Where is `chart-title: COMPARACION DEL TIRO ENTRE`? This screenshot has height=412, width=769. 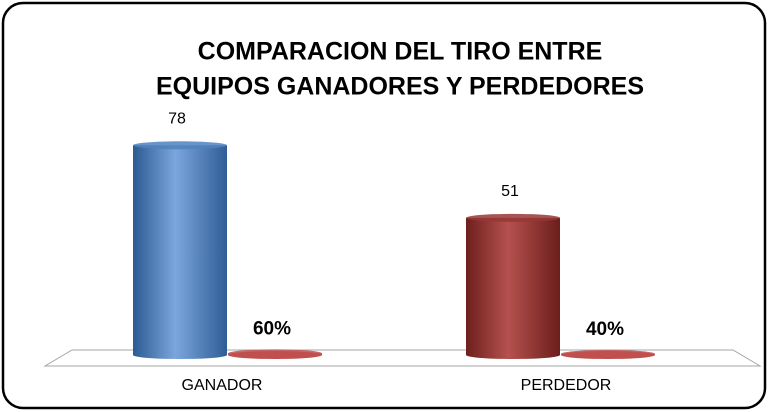
chart-title: COMPARACION DEL TIRO ENTRE is located at coordinates (400, 52).